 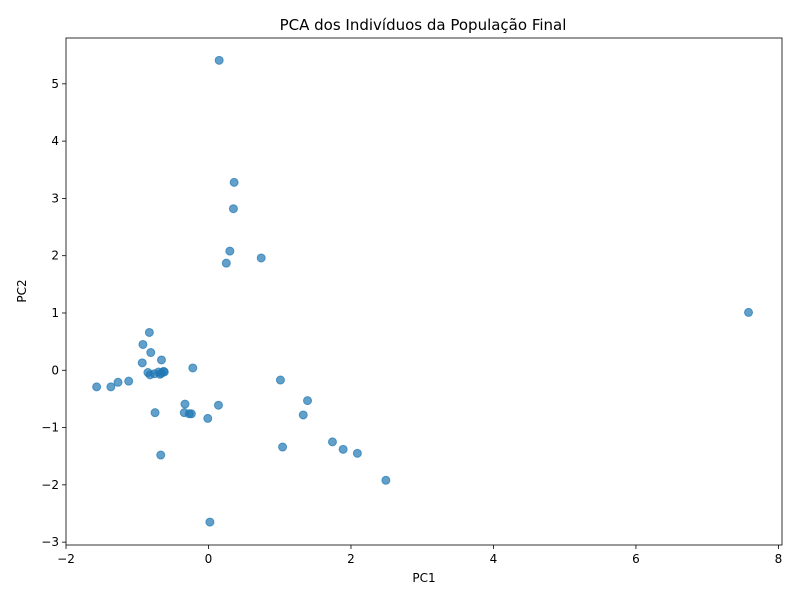 I want to click on x-tick-label: 2, so click(x=351, y=559).